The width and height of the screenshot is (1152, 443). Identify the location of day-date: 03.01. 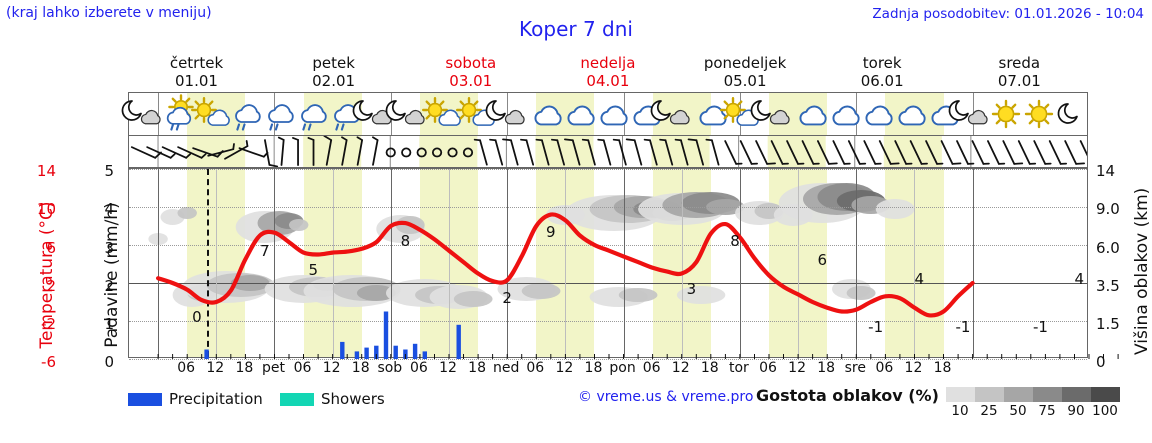
(471, 81).